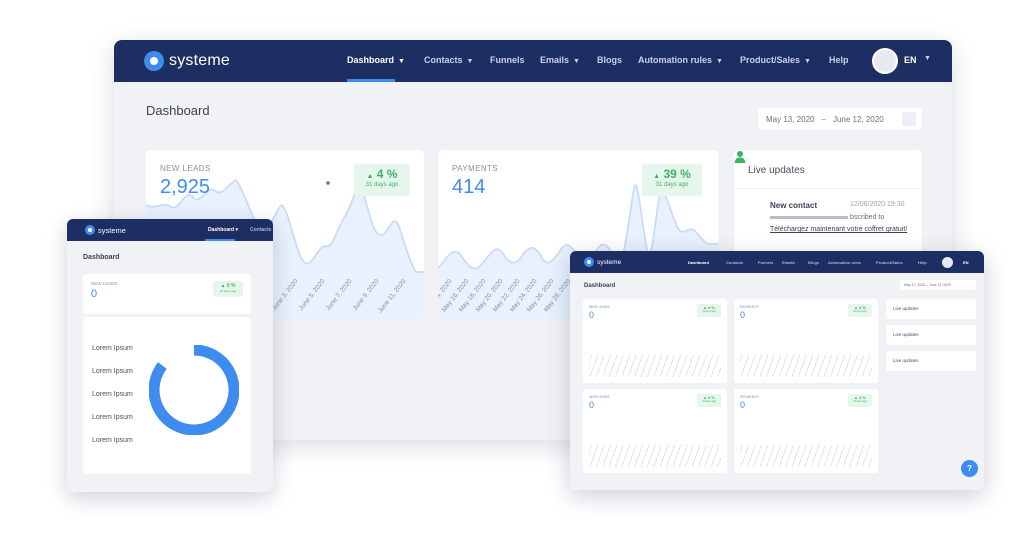 The height and width of the screenshot is (534, 1024). What do you see at coordinates (938, 285) in the screenshot?
I see `date-range-picker: May 17, 2020 – June 11, 2020` at bounding box center [938, 285].